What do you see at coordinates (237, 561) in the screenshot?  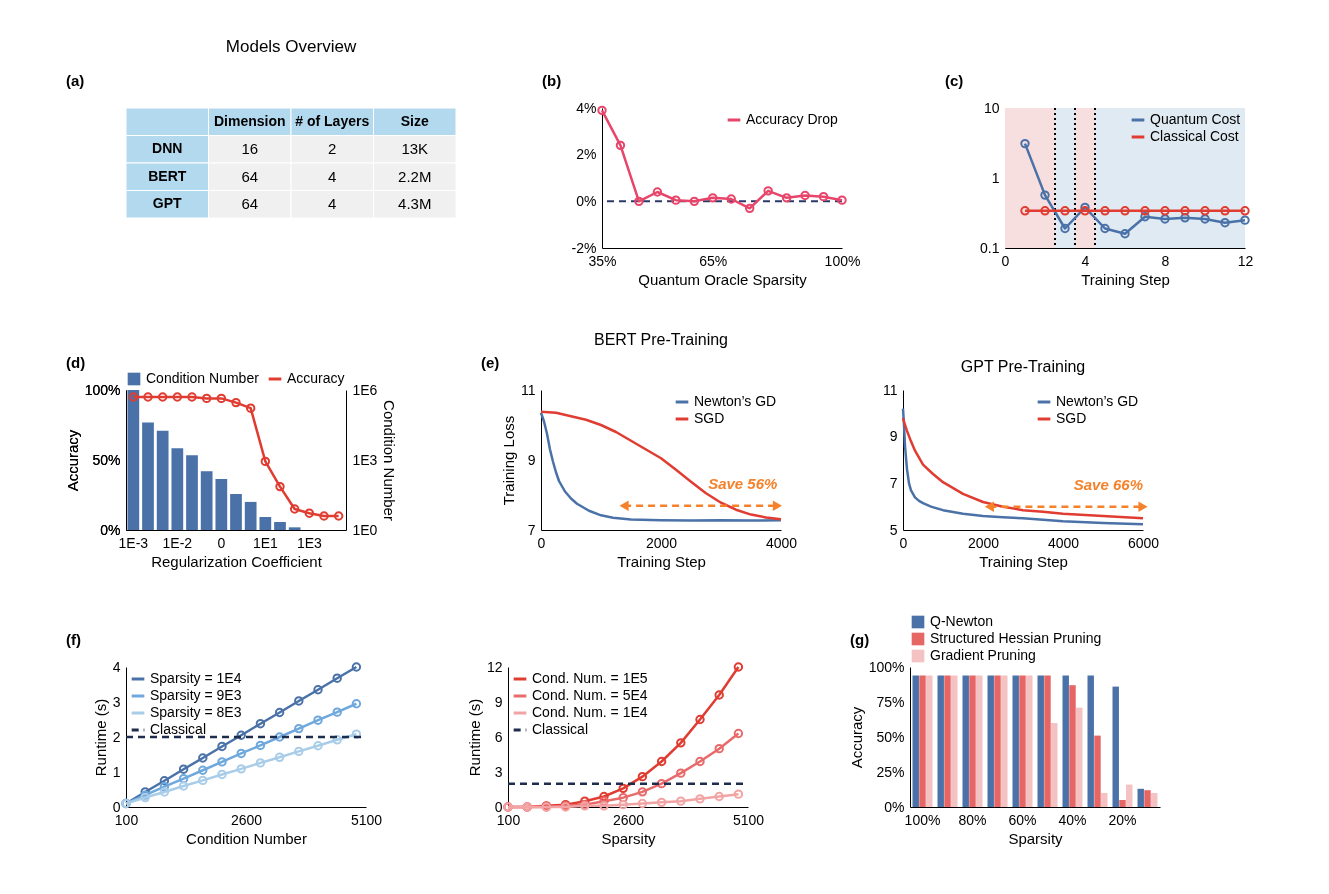 I see `x-axis-title: Regularization Coefficient` at bounding box center [237, 561].